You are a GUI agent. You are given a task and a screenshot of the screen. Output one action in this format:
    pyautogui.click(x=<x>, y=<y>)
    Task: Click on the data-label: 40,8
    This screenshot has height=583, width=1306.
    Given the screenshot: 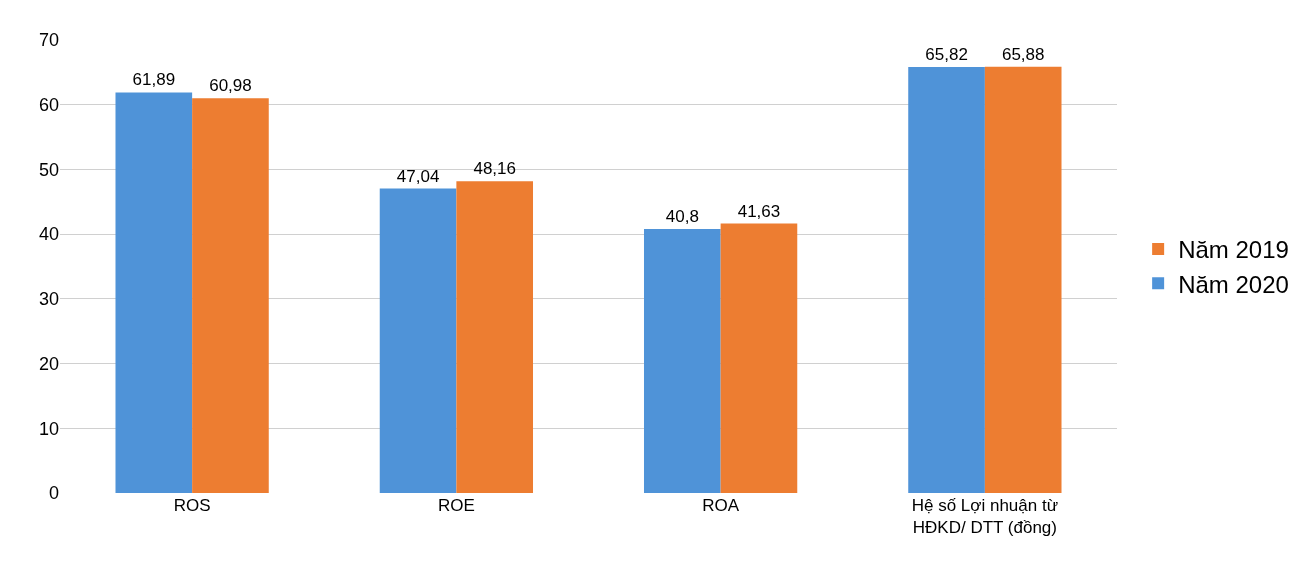 What is the action you would take?
    pyautogui.click(x=682, y=216)
    